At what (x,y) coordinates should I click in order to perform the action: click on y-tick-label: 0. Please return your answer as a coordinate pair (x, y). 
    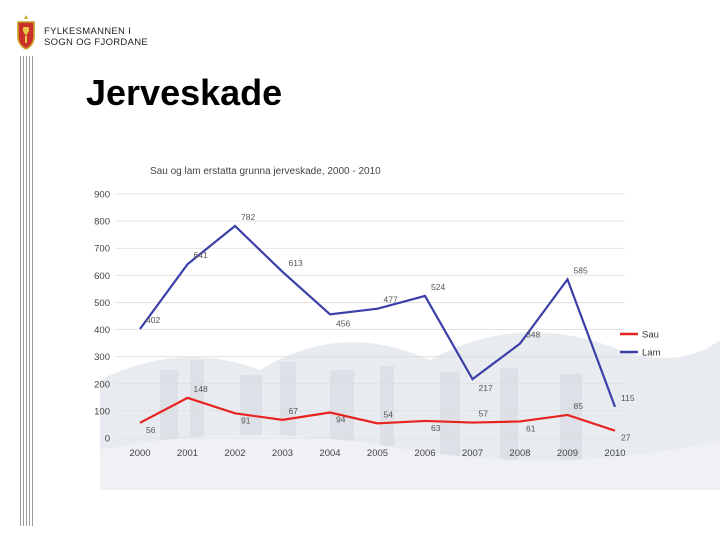
    Looking at the image, I should click on (107, 439).